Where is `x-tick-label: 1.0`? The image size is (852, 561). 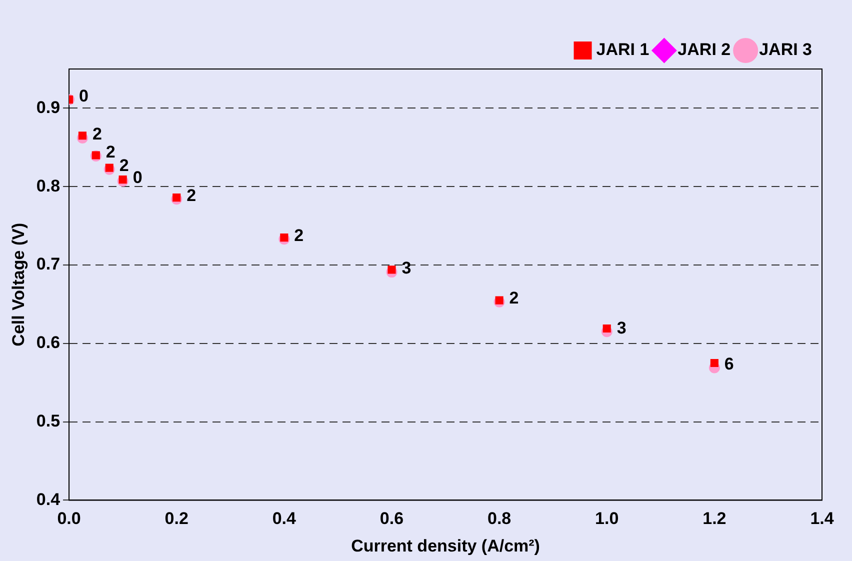
x-tick-label: 1.0 is located at coordinates (607, 518).